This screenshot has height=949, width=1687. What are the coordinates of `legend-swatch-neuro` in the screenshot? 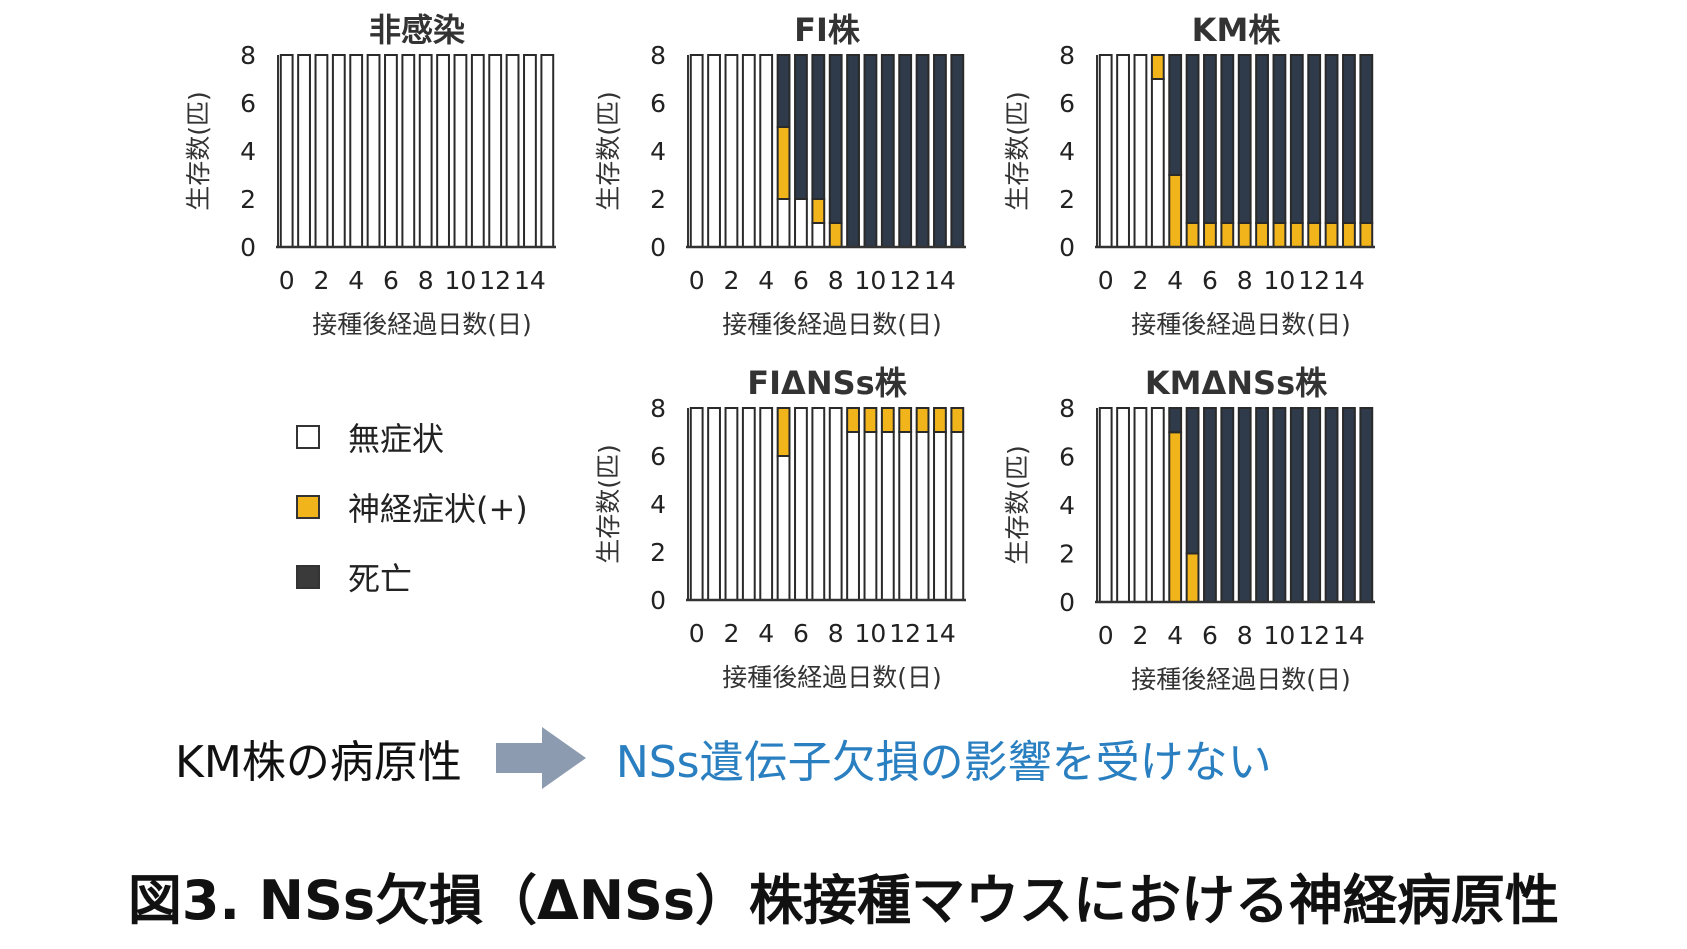 It's located at (308, 507).